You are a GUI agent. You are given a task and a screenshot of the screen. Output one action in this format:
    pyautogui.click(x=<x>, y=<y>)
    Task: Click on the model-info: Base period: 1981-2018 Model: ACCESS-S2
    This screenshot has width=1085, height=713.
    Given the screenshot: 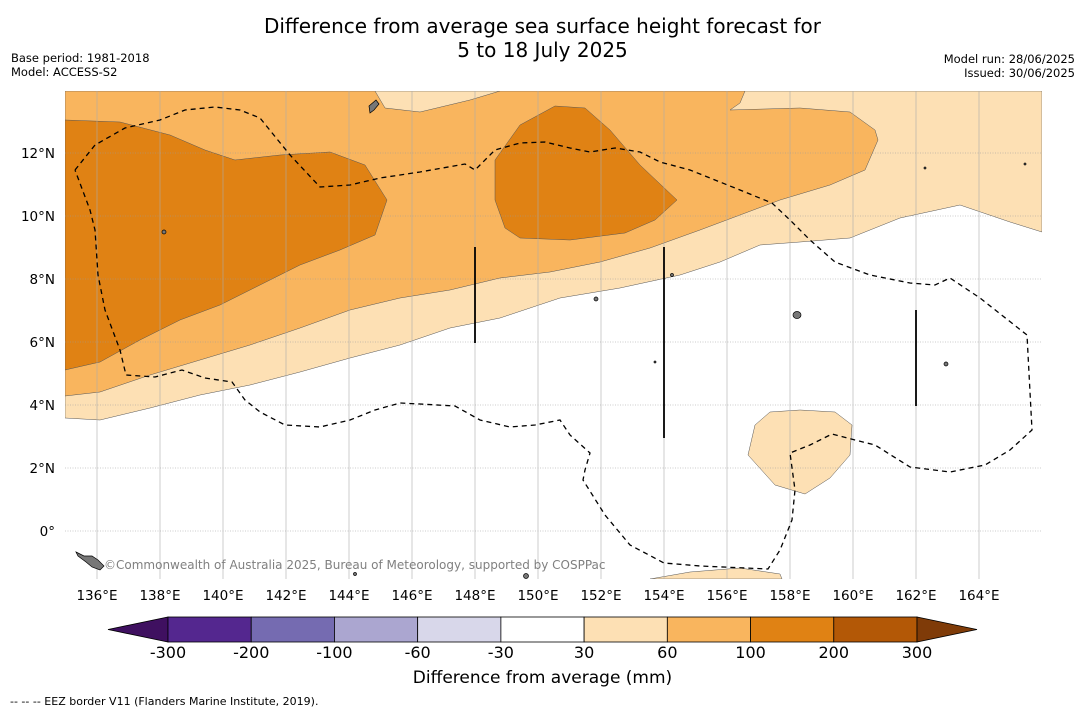 What is the action you would take?
    pyautogui.click(x=80, y=65)
    